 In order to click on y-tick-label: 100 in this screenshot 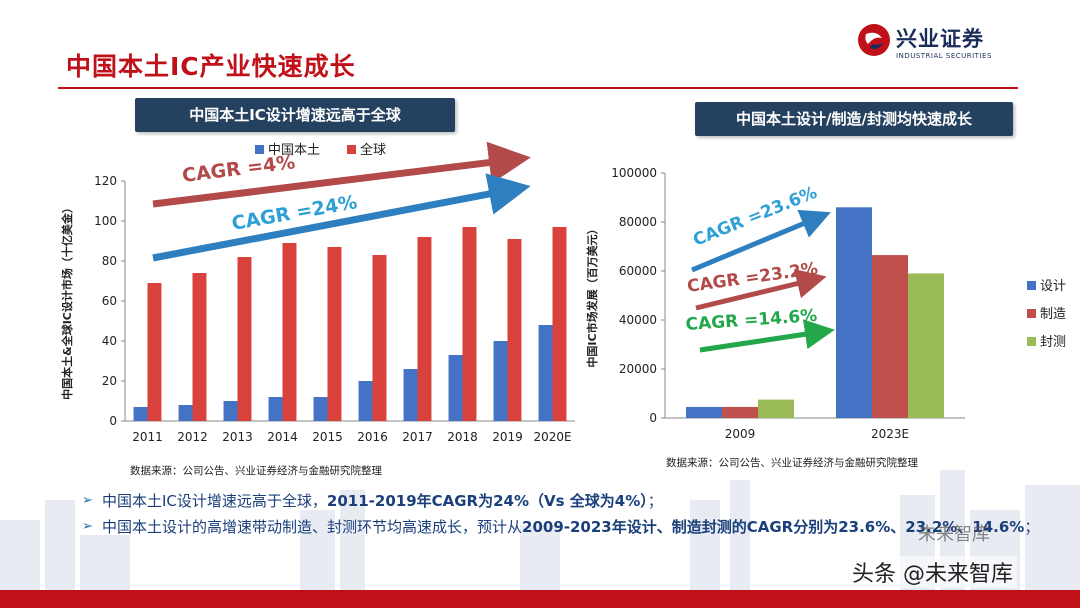, I will do `click(105, 221)`.